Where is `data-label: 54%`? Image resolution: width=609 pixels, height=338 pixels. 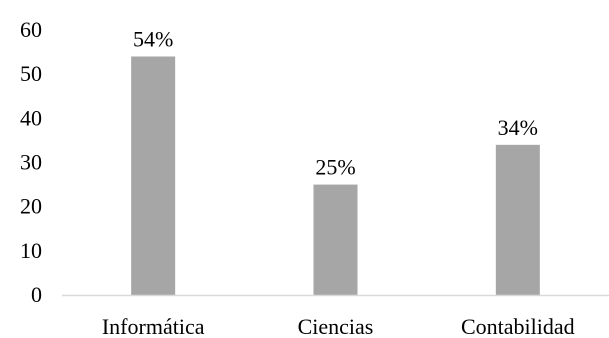
data-label: 54% is located at coordinates (153, 39).